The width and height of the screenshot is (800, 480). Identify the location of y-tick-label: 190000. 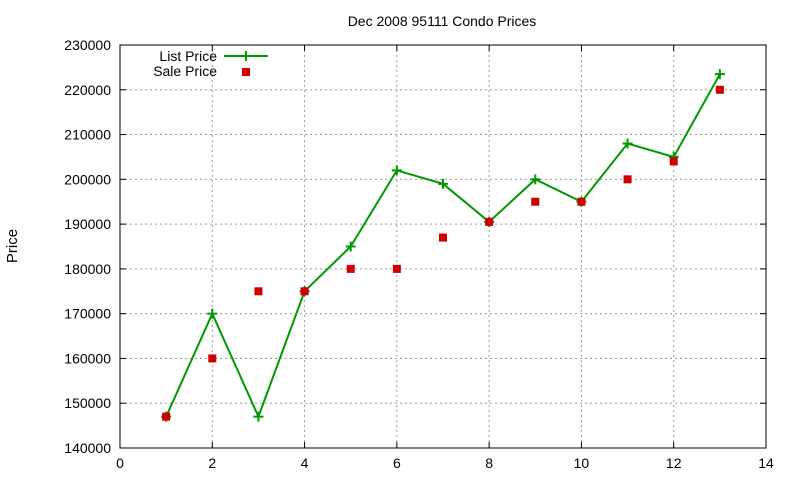
(87, 224).